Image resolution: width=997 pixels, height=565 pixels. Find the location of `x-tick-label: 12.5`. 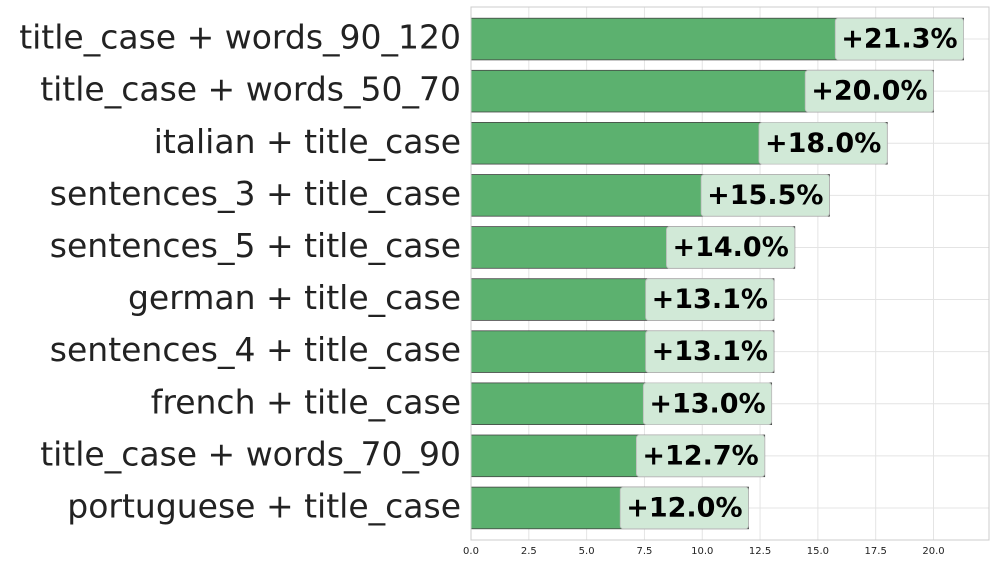

x-tick-label: 12.5 is located at coordinates (760, 551).